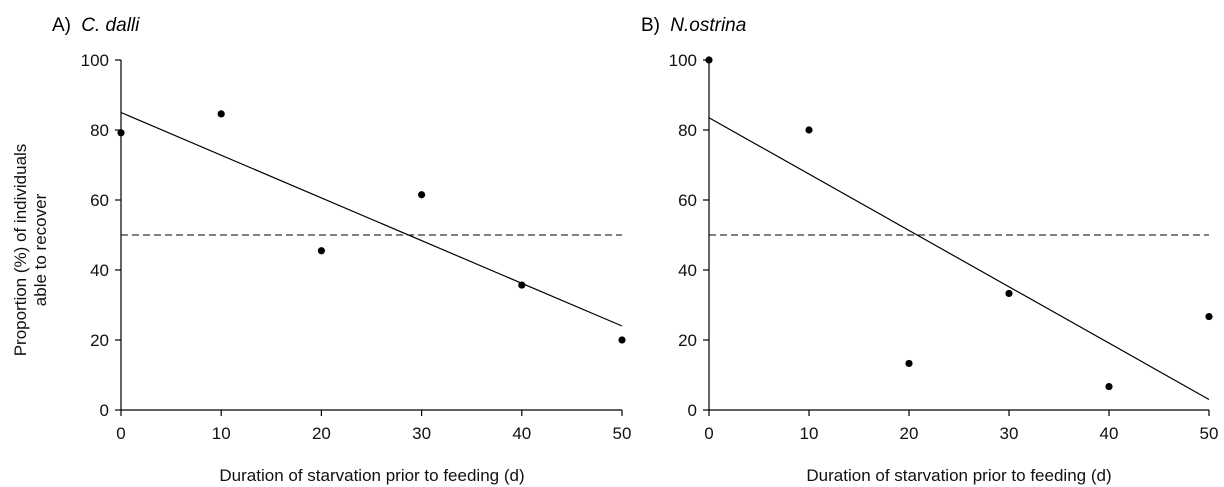 The width and height of the screenshot is (1224, 487). I want to click on panel-b-x-tick-label: 50, so click(1209, 433).